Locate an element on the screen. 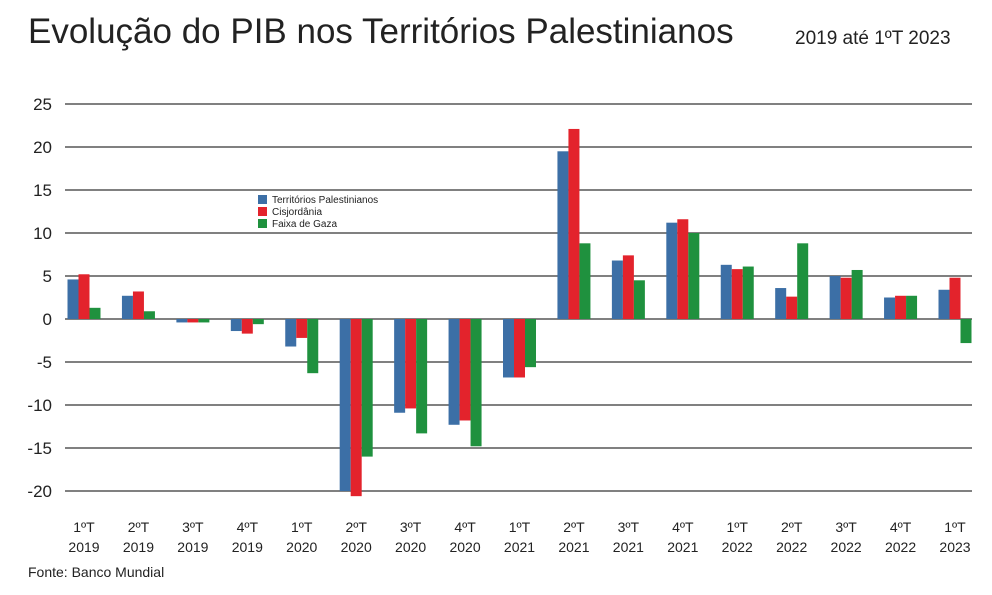 This screenshot has width=992, height=595. y-tick-label: 25 is located at coordinates (42, 104).